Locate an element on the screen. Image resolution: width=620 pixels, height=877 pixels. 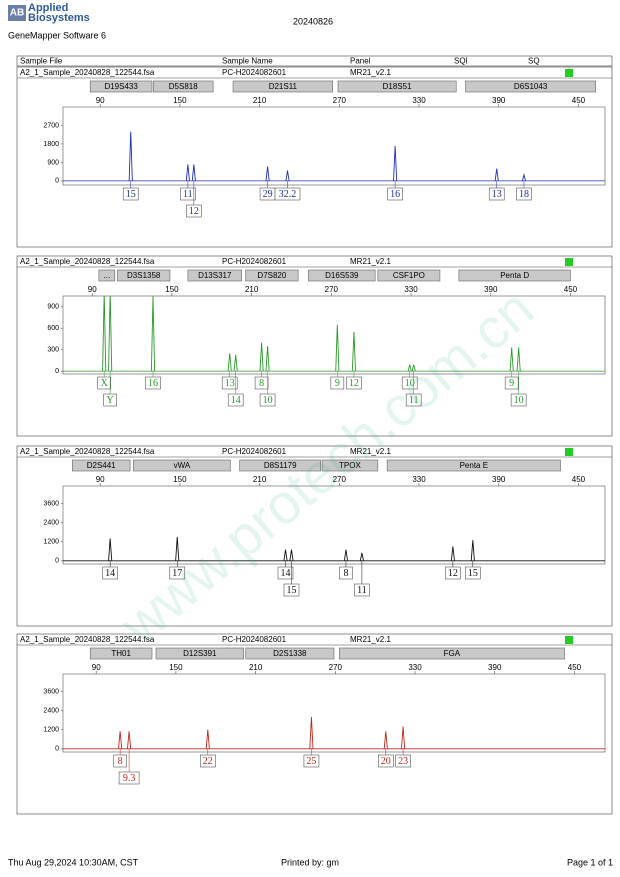
y-tick-label: 300 is located at coordinates (53, 350).